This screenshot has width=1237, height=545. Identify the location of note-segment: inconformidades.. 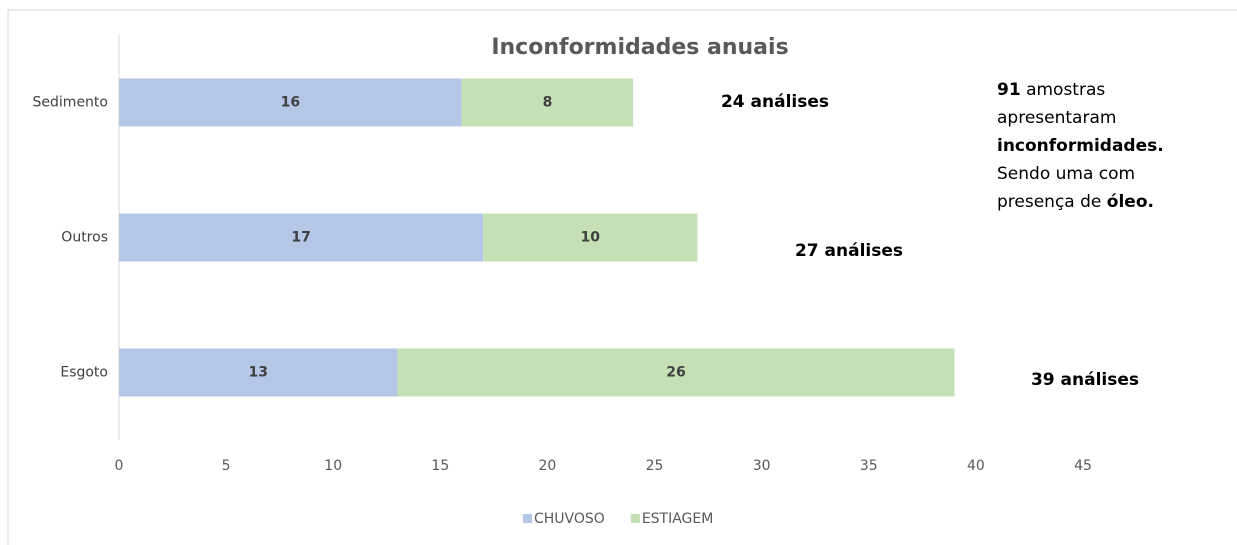
(1080, 146).